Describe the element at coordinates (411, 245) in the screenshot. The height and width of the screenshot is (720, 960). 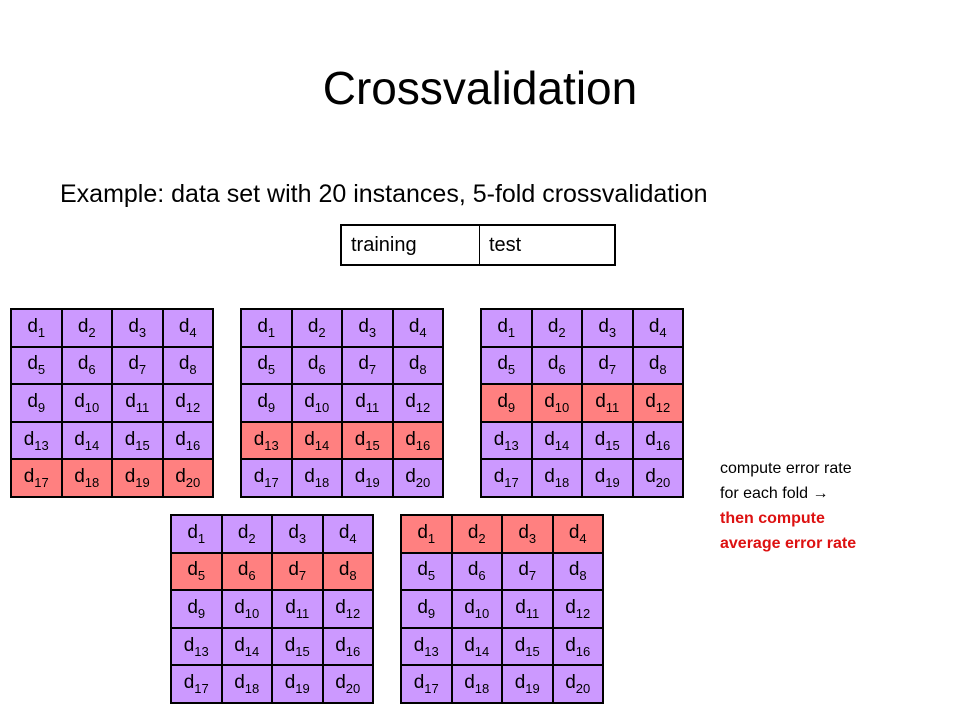
I see `legend-training: training` at that location.